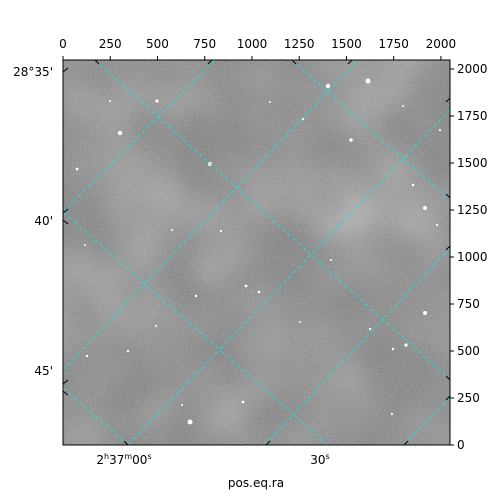  Describe the element at coordinates (472, 210) in the screenshot. I see `right-tick-label: 1250` at that location.